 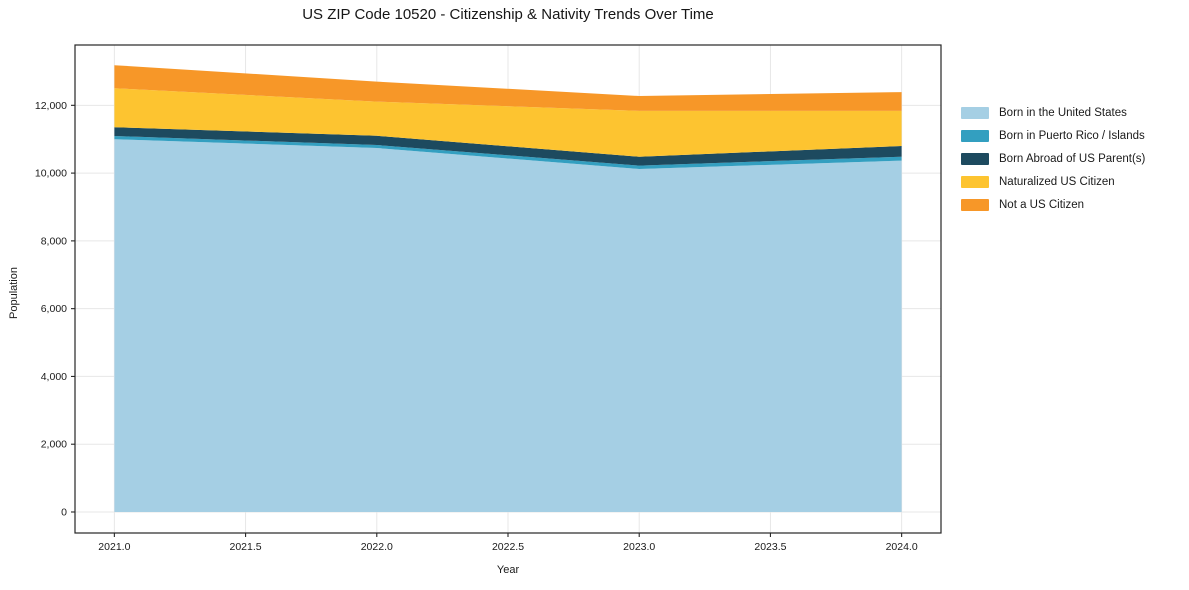 I want to click on legend-label: Naturalized US Citizen, so click(x=1057, y=181).